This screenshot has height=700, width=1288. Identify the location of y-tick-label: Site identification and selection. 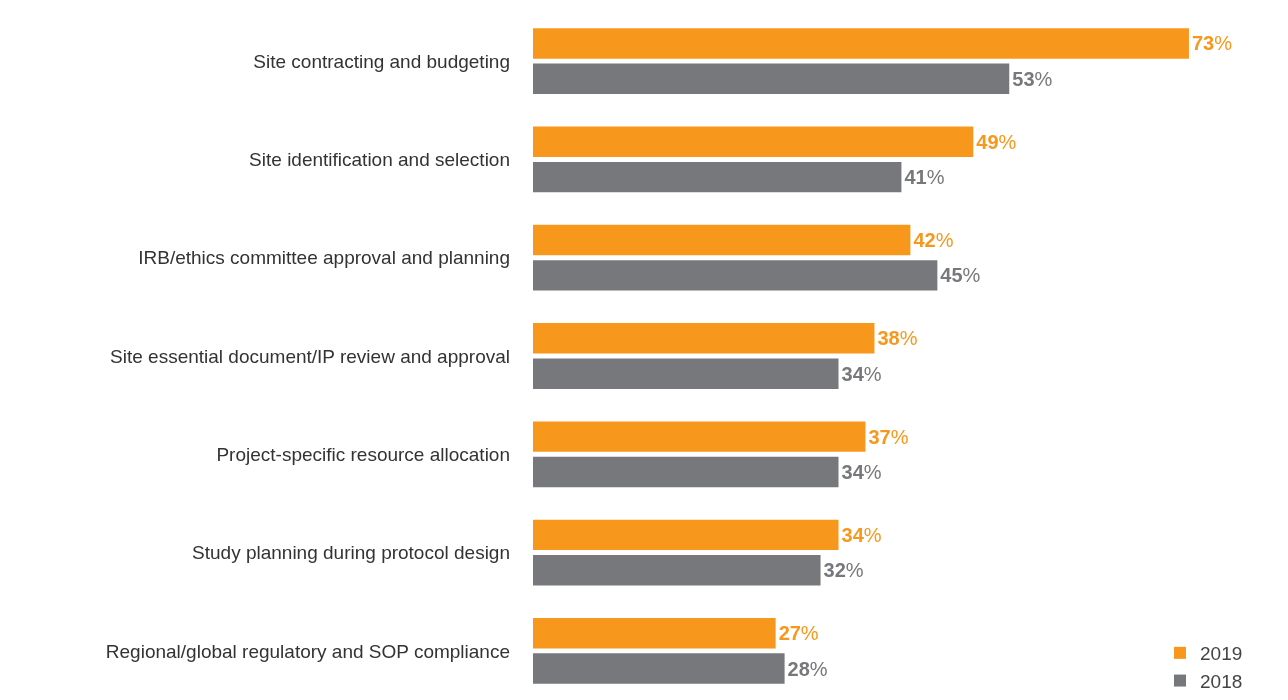
(379, 160).